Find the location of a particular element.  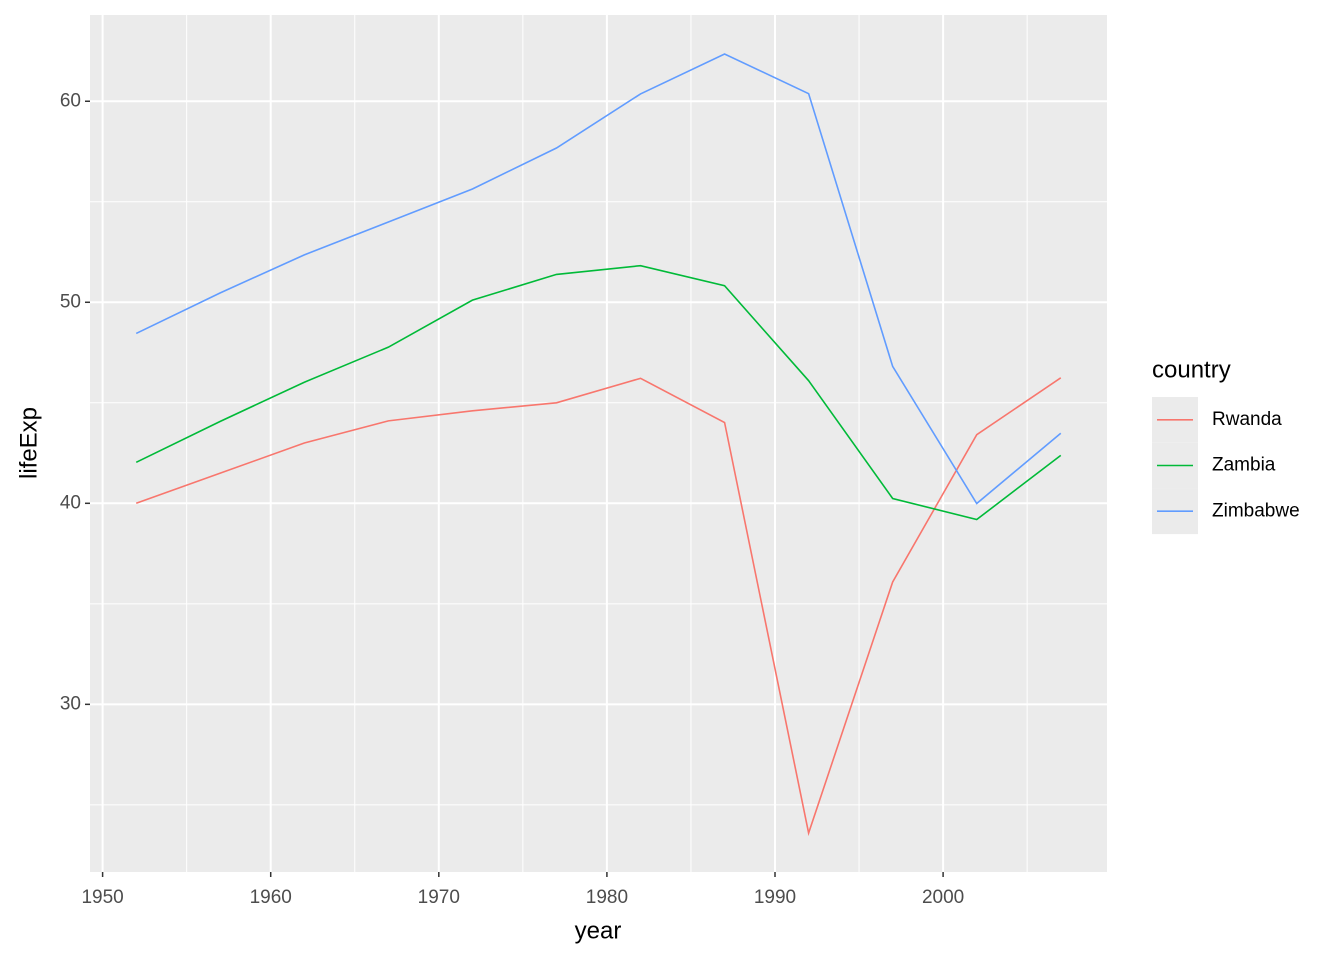

y-tick-label: 30 is located at coordinates (70, 703).